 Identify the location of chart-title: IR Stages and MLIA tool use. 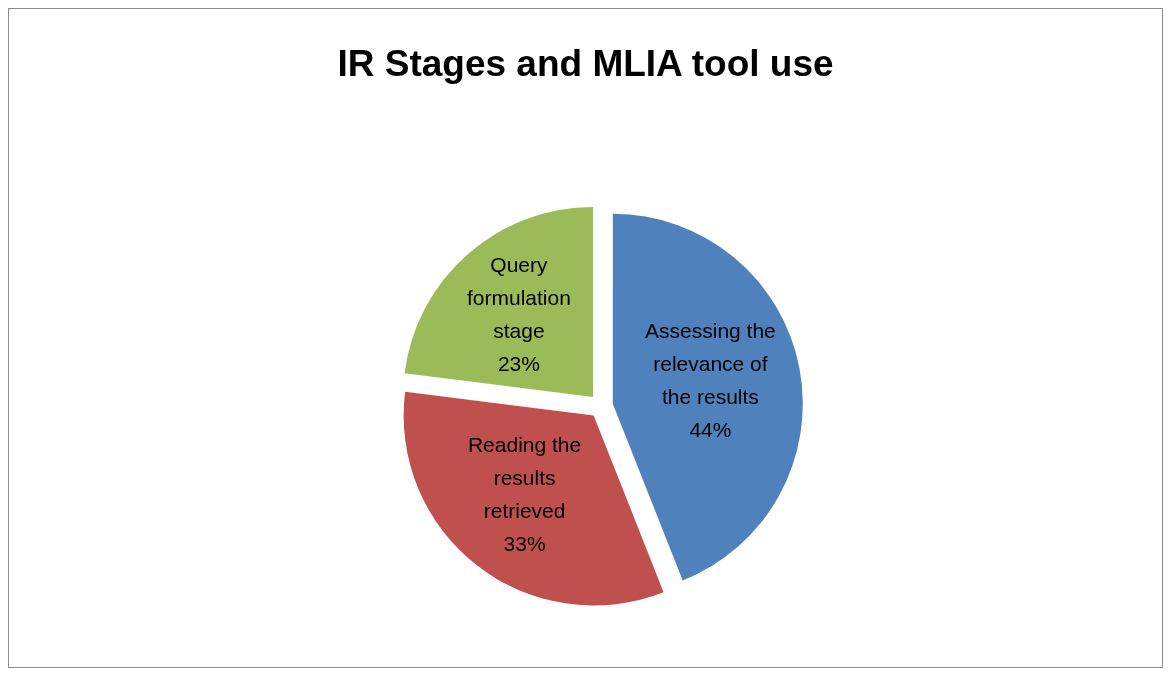
(585, 64).